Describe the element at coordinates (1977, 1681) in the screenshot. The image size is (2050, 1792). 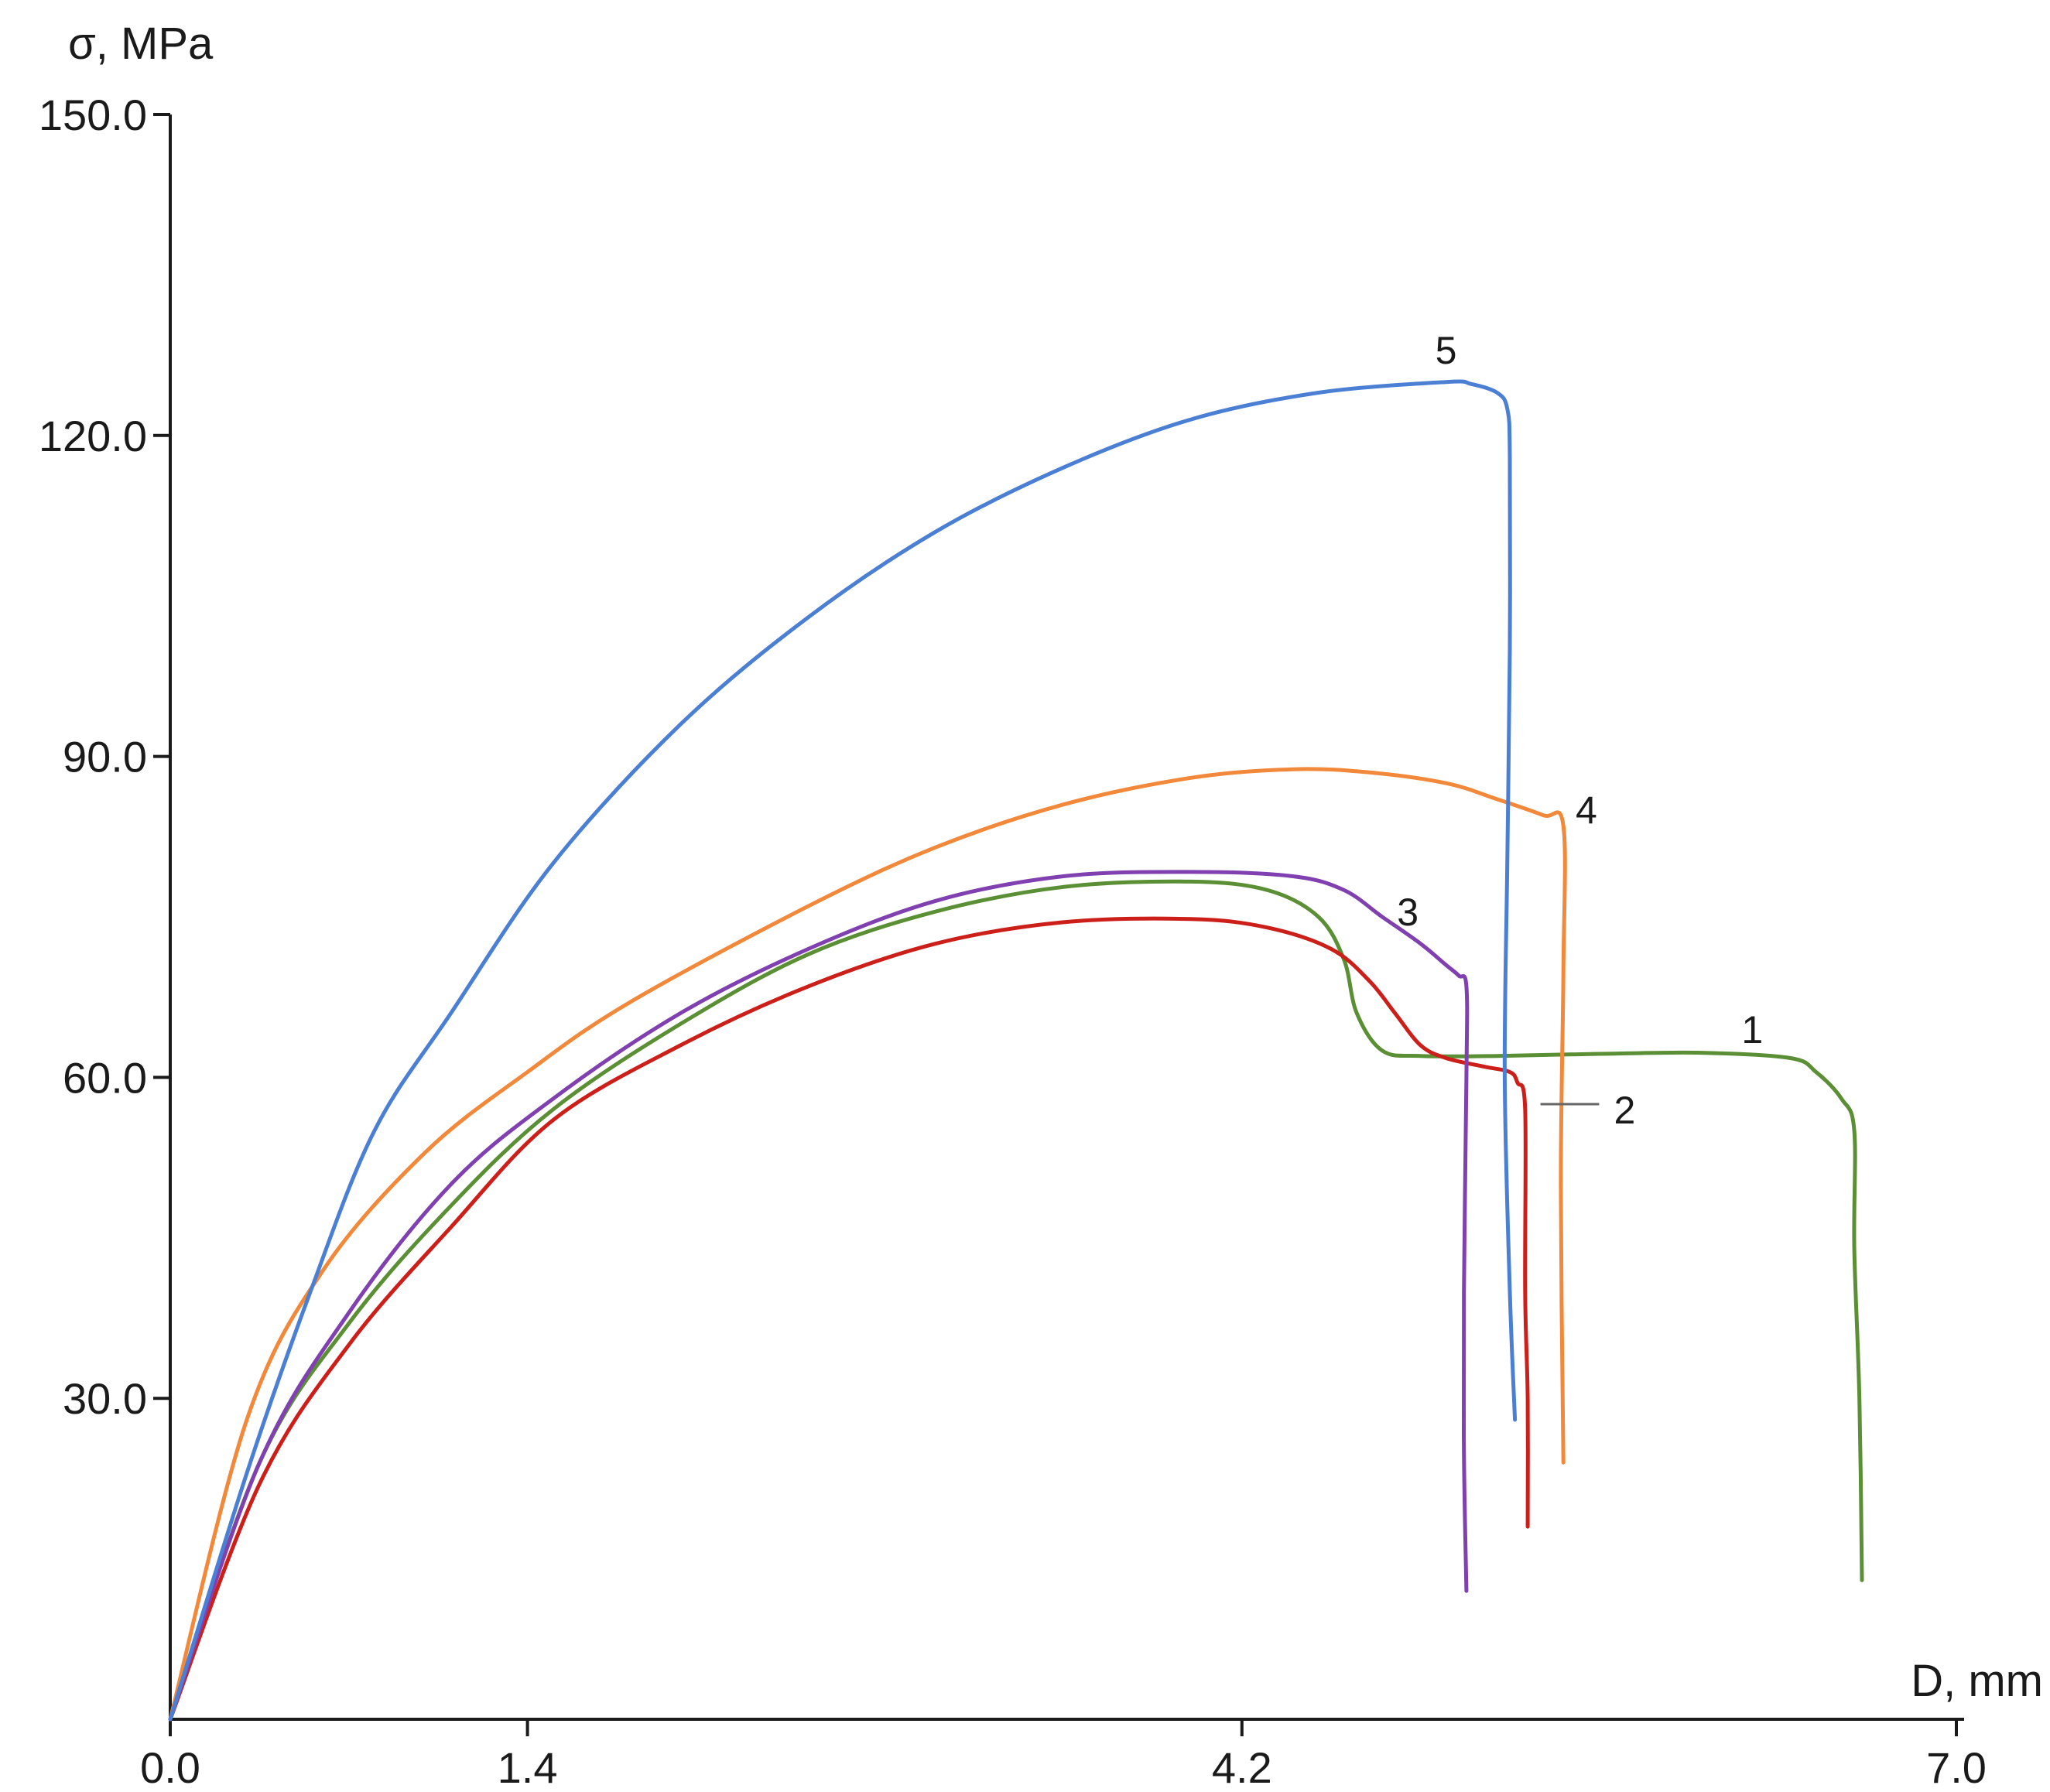
I see `x-axis-title: D, mm` at that location.